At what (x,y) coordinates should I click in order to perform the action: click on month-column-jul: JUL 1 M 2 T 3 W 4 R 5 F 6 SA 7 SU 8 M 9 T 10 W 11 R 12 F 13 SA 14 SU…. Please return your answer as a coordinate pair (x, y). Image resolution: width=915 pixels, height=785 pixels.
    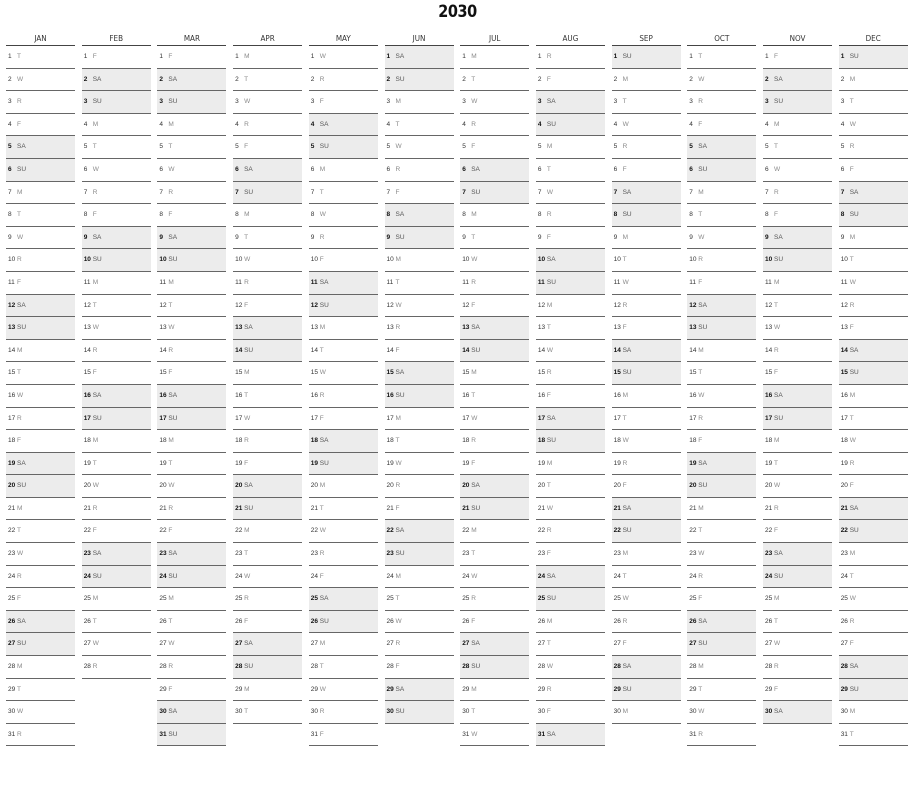
    Looking at the image, I should click on (495, 390).